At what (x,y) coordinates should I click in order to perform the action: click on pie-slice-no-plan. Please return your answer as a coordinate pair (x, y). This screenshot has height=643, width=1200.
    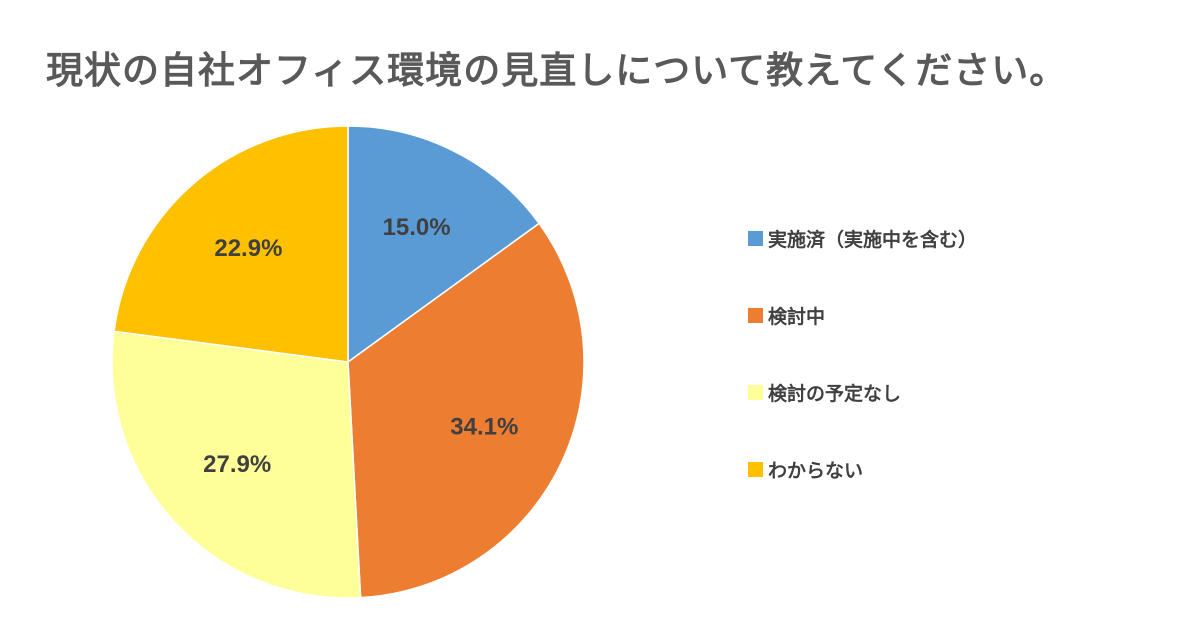
    Looking at the image, I should click on (236, 464).